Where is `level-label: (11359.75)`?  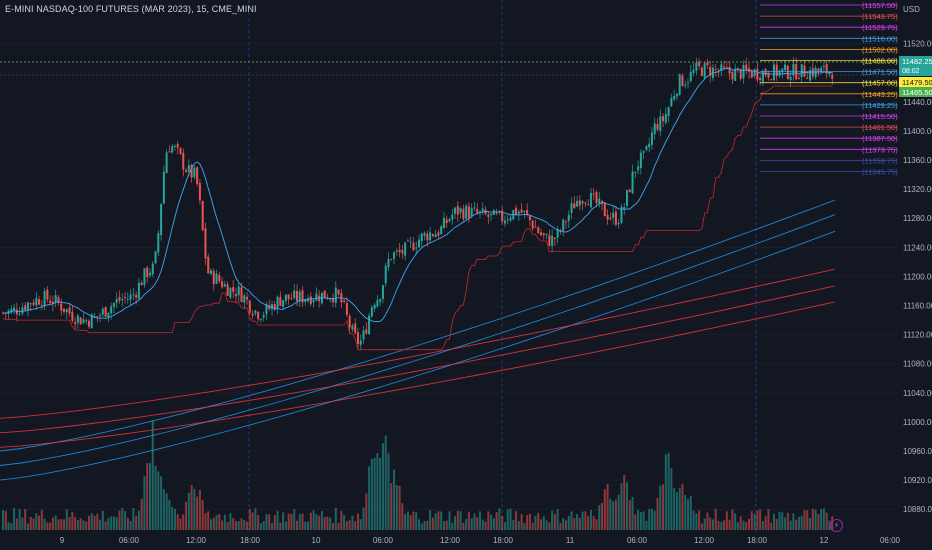 level-label: (11359.75) is located at coordinates (880, 160).